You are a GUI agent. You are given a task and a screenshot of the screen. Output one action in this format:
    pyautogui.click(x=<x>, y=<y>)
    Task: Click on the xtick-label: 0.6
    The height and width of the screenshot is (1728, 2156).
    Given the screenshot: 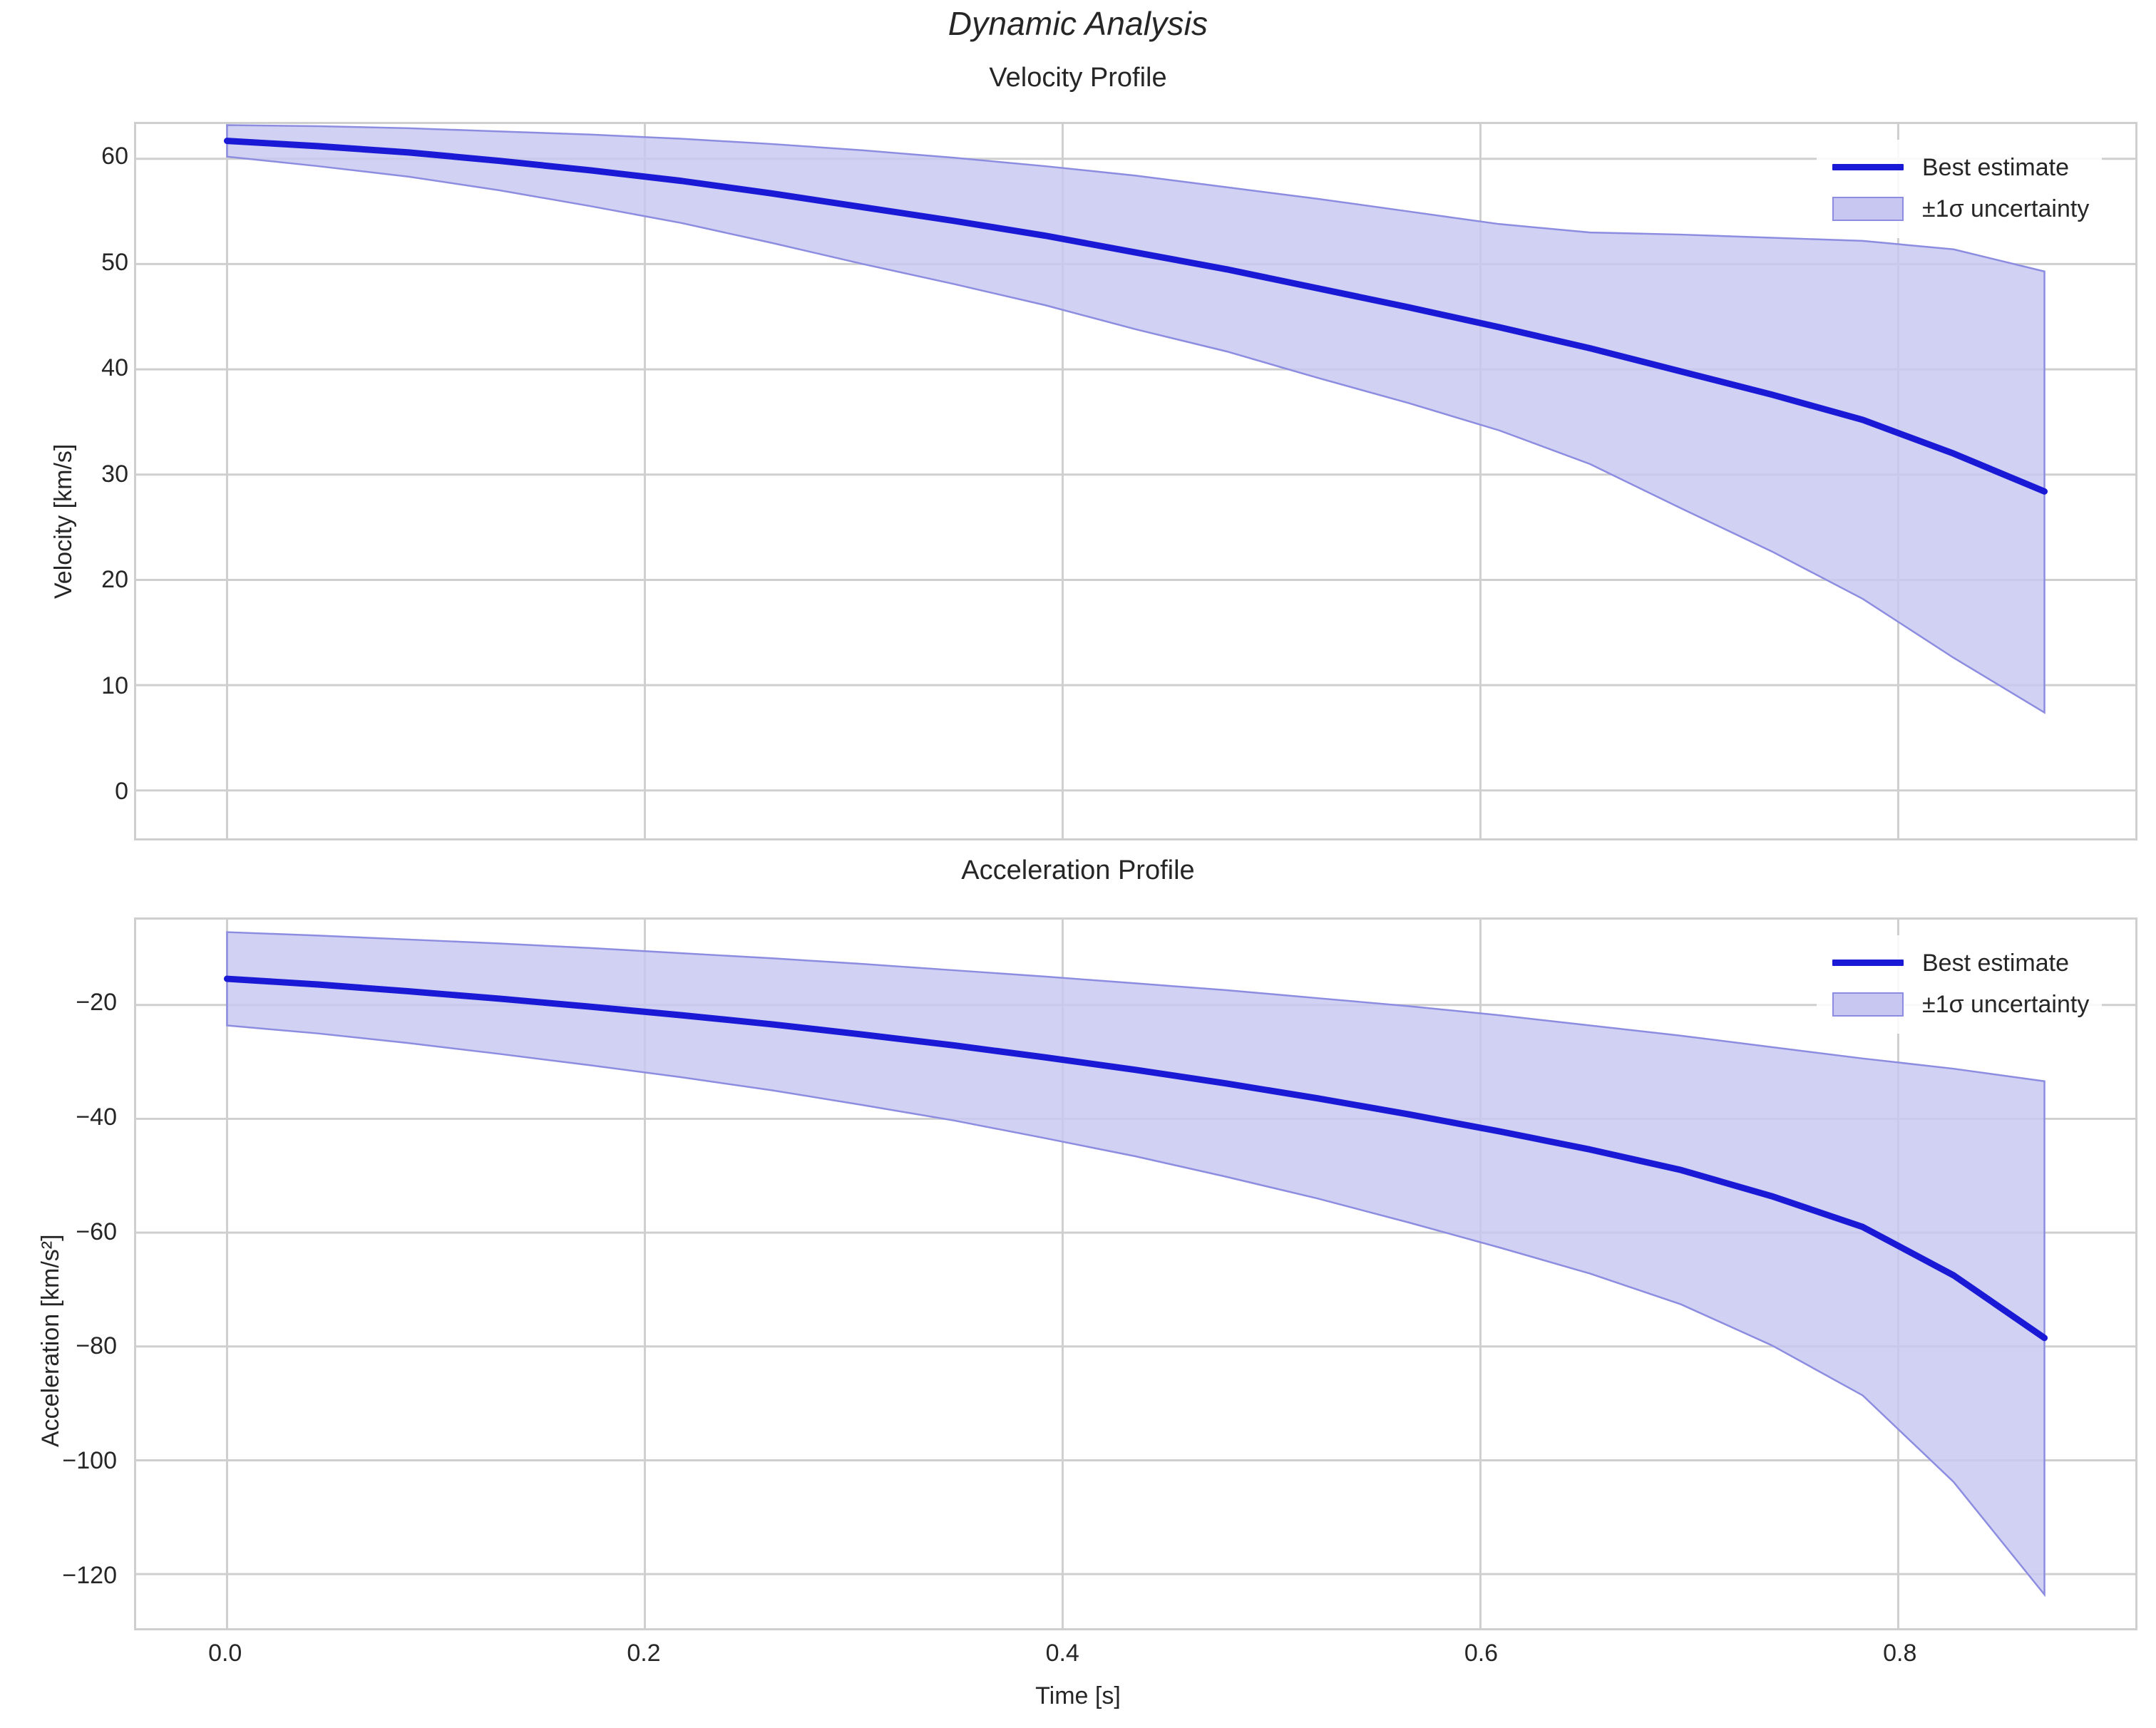 What is the action you would take?
    pyautogui.click(x=1481, y=1653)
    